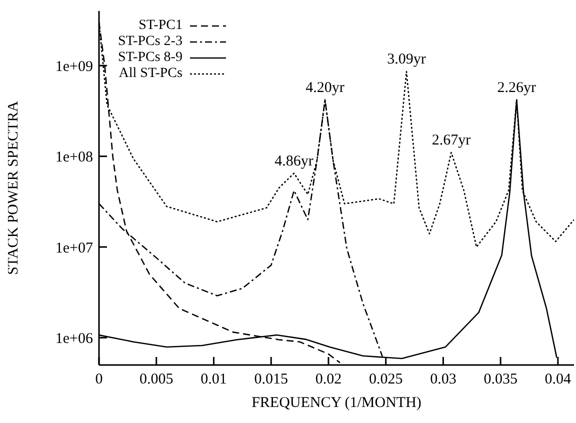  What do you see at coordinates (74, 66) in the screenshot?
I see `y-tick-label: 1e+09` at bounding box center [74, 66].